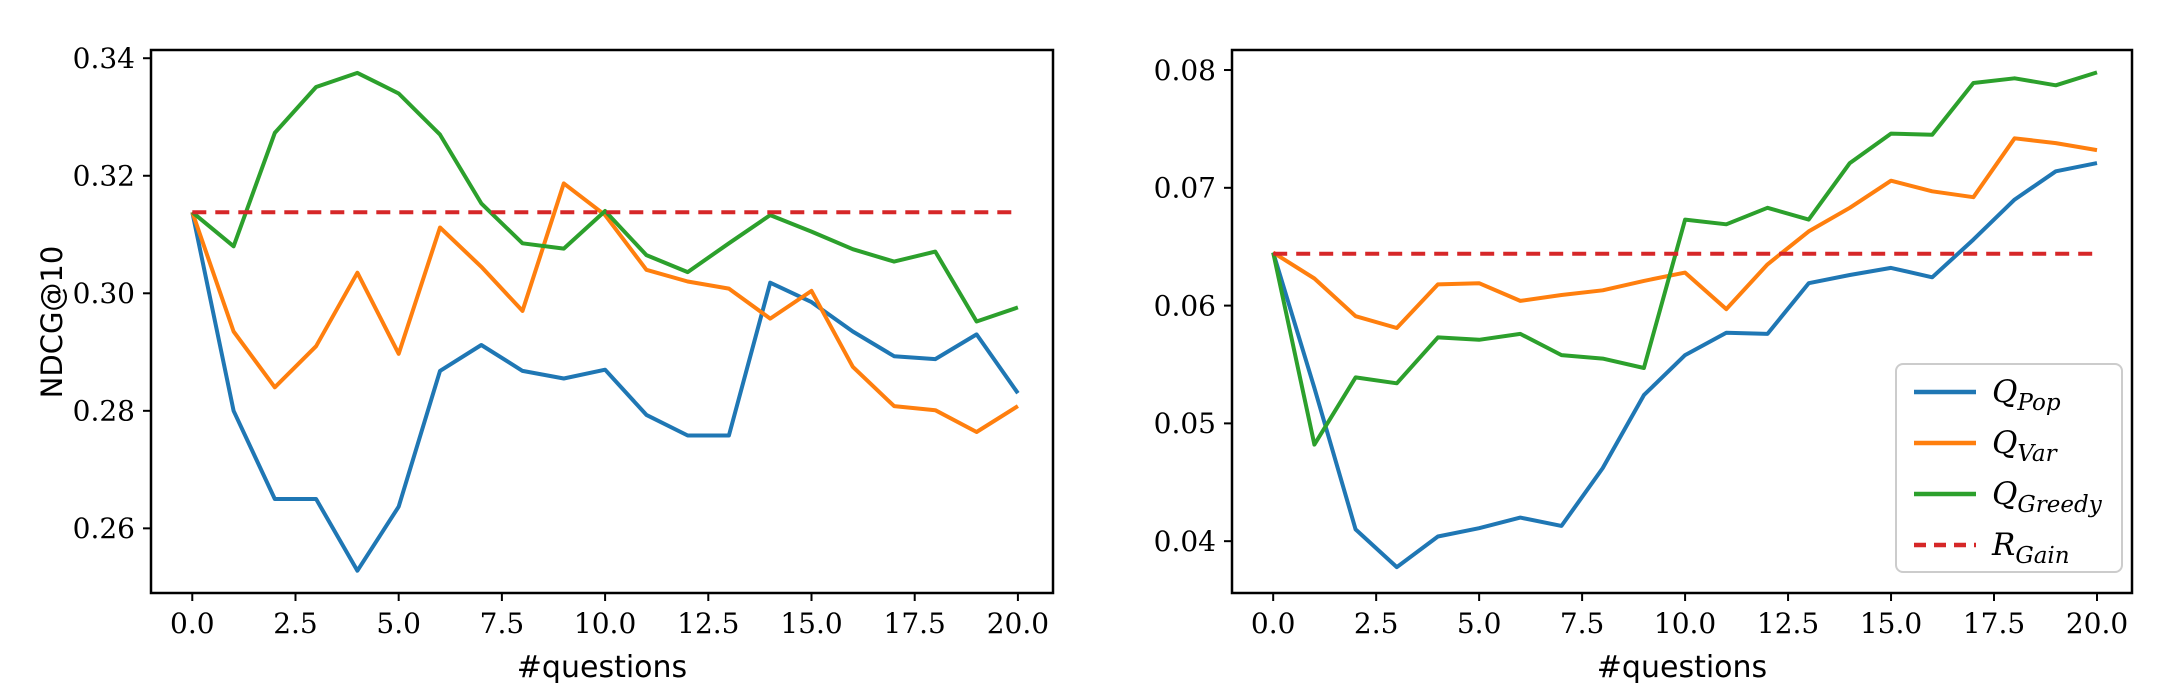 The height and width of the screenshot is (683, 2182). Describe the element at coordinates (2030, 548) in the screenshot. I see `legend-label-r-gain: RGain` at that location.